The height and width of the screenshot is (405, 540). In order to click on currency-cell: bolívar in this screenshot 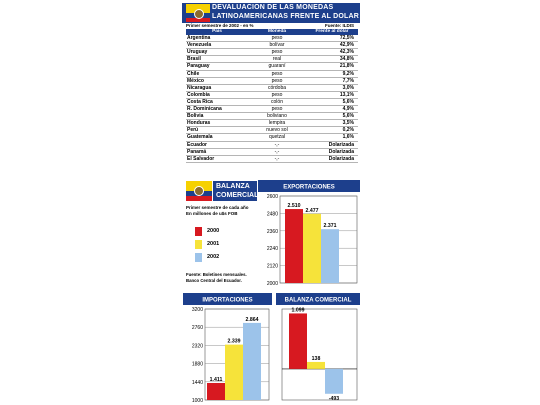, I will do `click(277, 45)`.